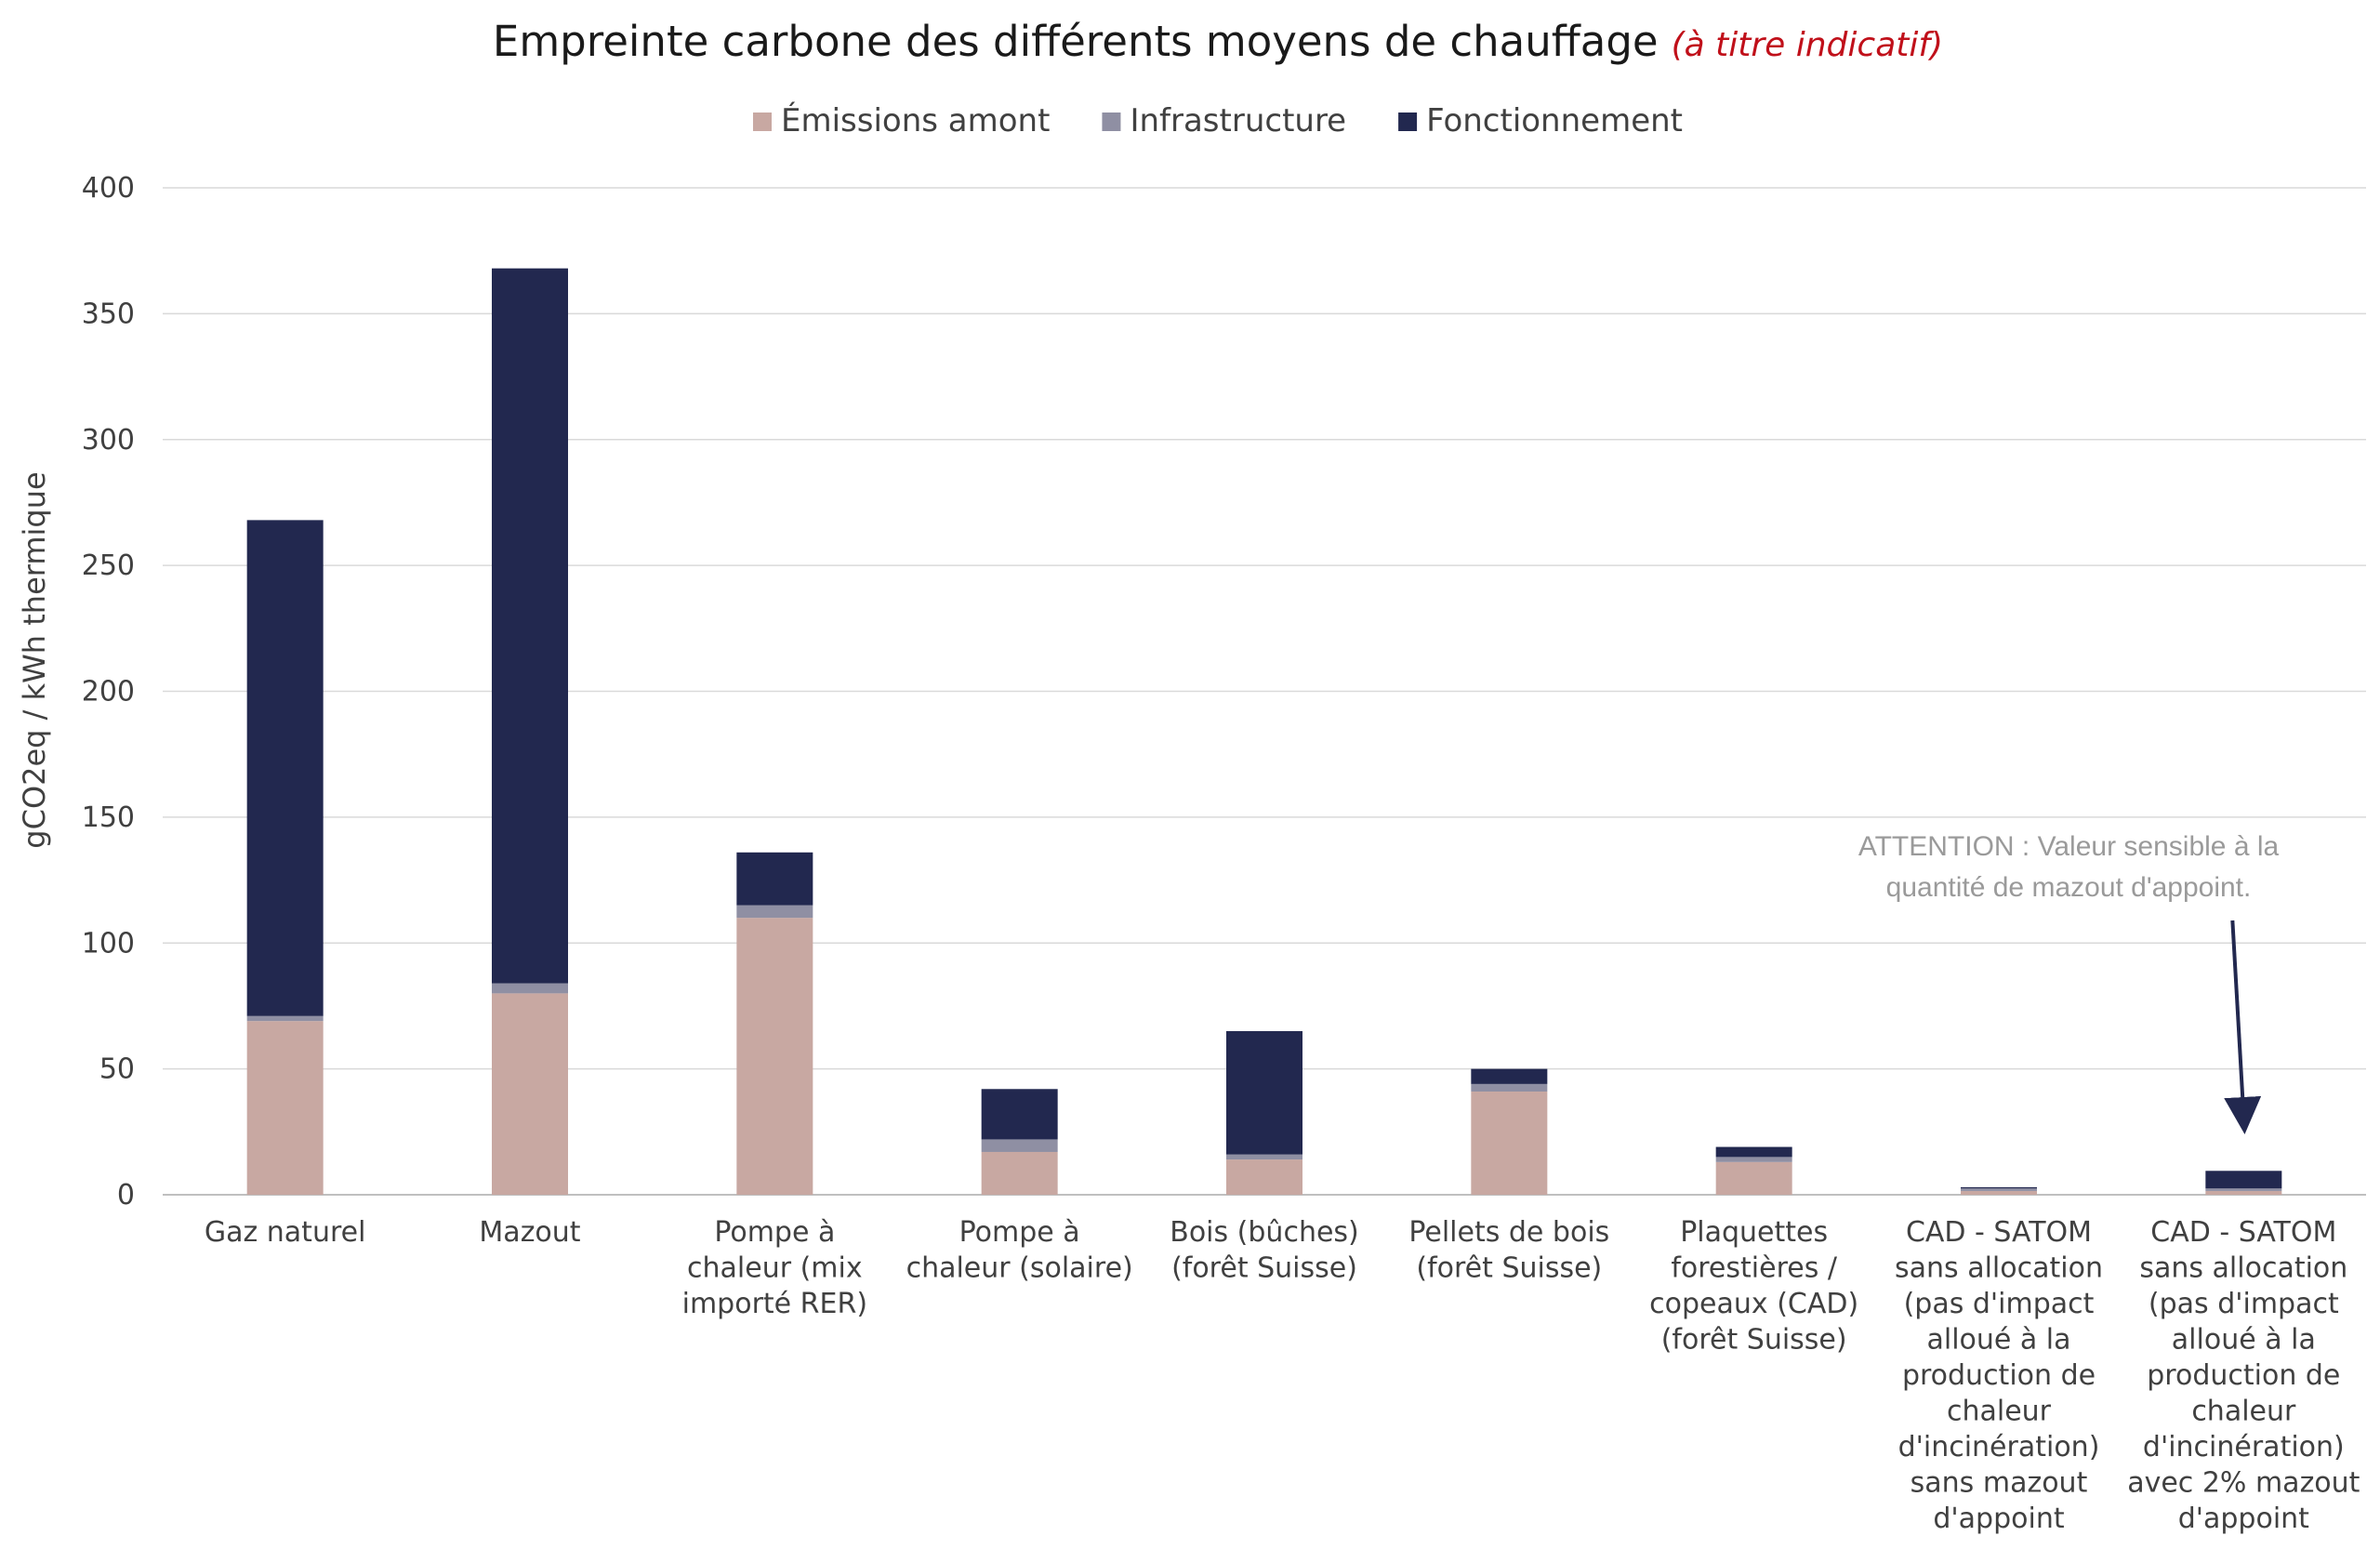 This screenshot has width=2380, height=1549. I want to click on y-tick-label: 300, so click(108, 440).